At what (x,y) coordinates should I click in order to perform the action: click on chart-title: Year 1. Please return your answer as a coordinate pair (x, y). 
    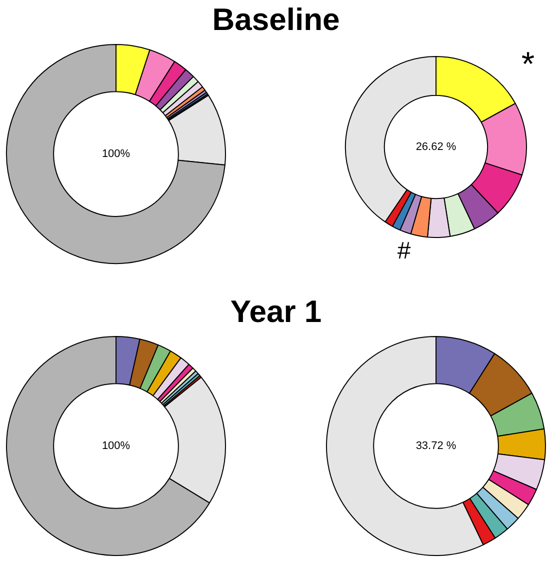
    Looking at the image, I should click on (276, 312).